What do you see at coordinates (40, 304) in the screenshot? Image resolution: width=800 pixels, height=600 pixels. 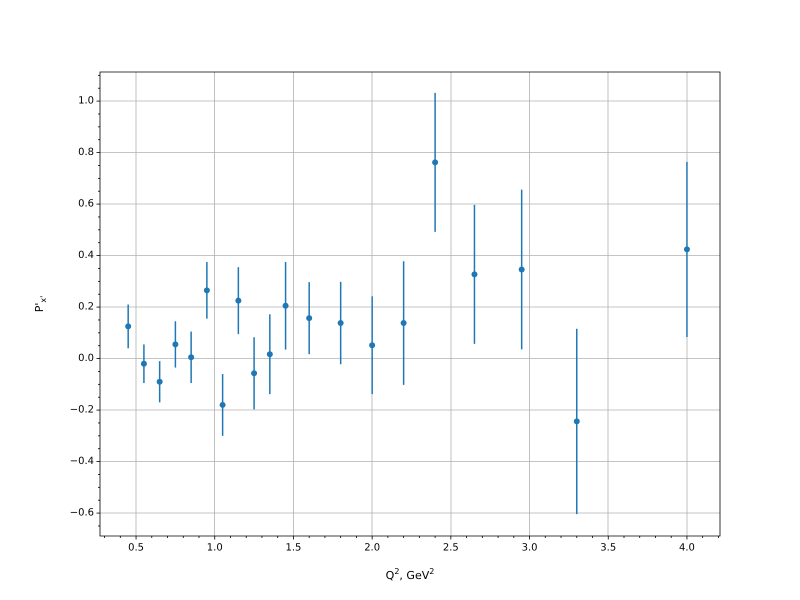 I see `y-axis-title: P'x'` at bounding box center [40, 304].